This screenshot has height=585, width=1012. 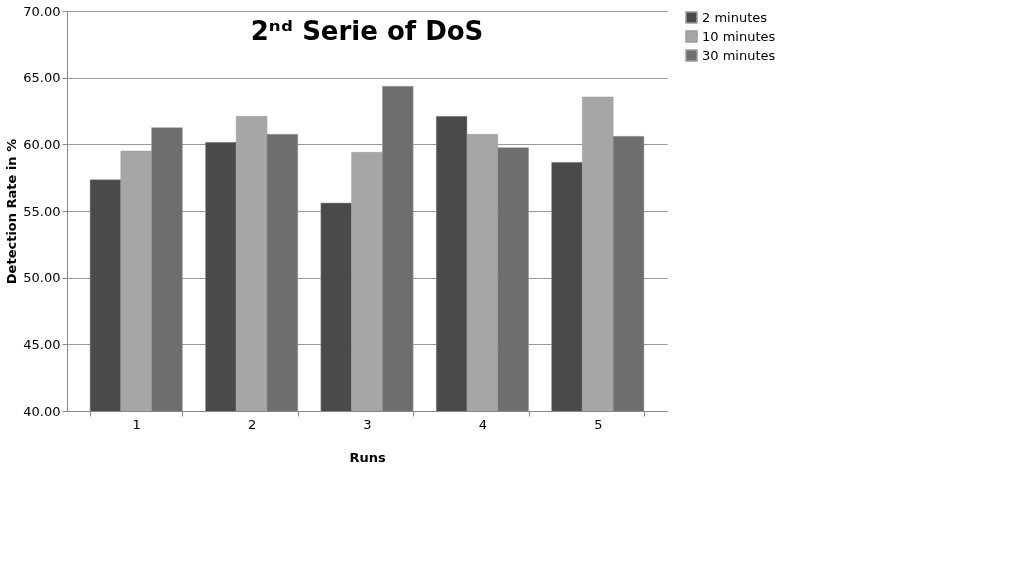 I want to click on x-tick-label: 3, so click(x=367, y=424).